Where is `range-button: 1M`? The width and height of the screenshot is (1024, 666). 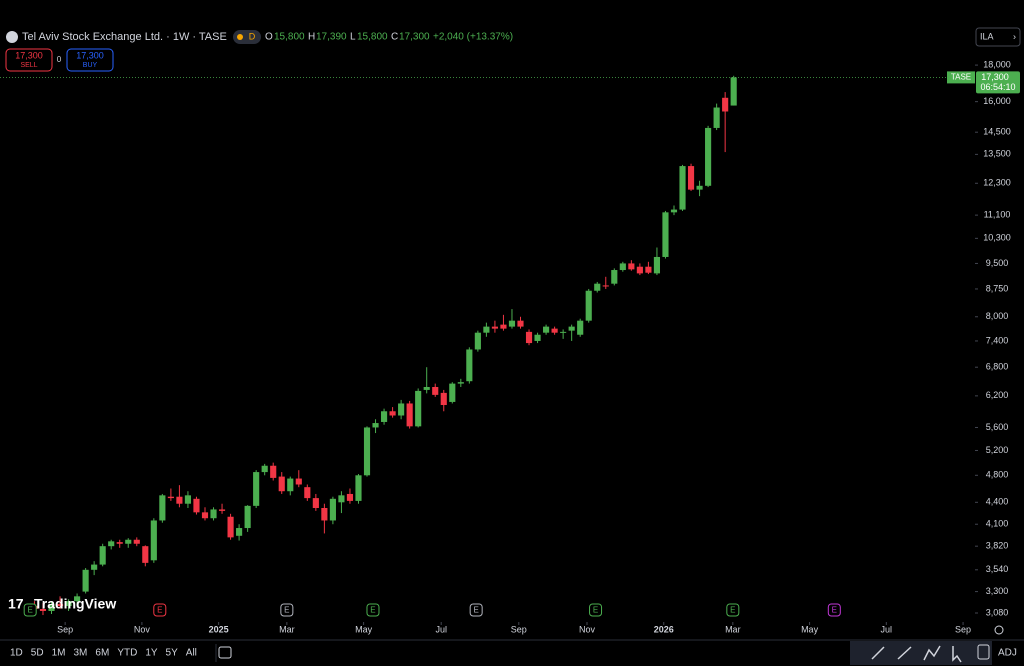
range-button: 1M is located at coordinates (59, 653).